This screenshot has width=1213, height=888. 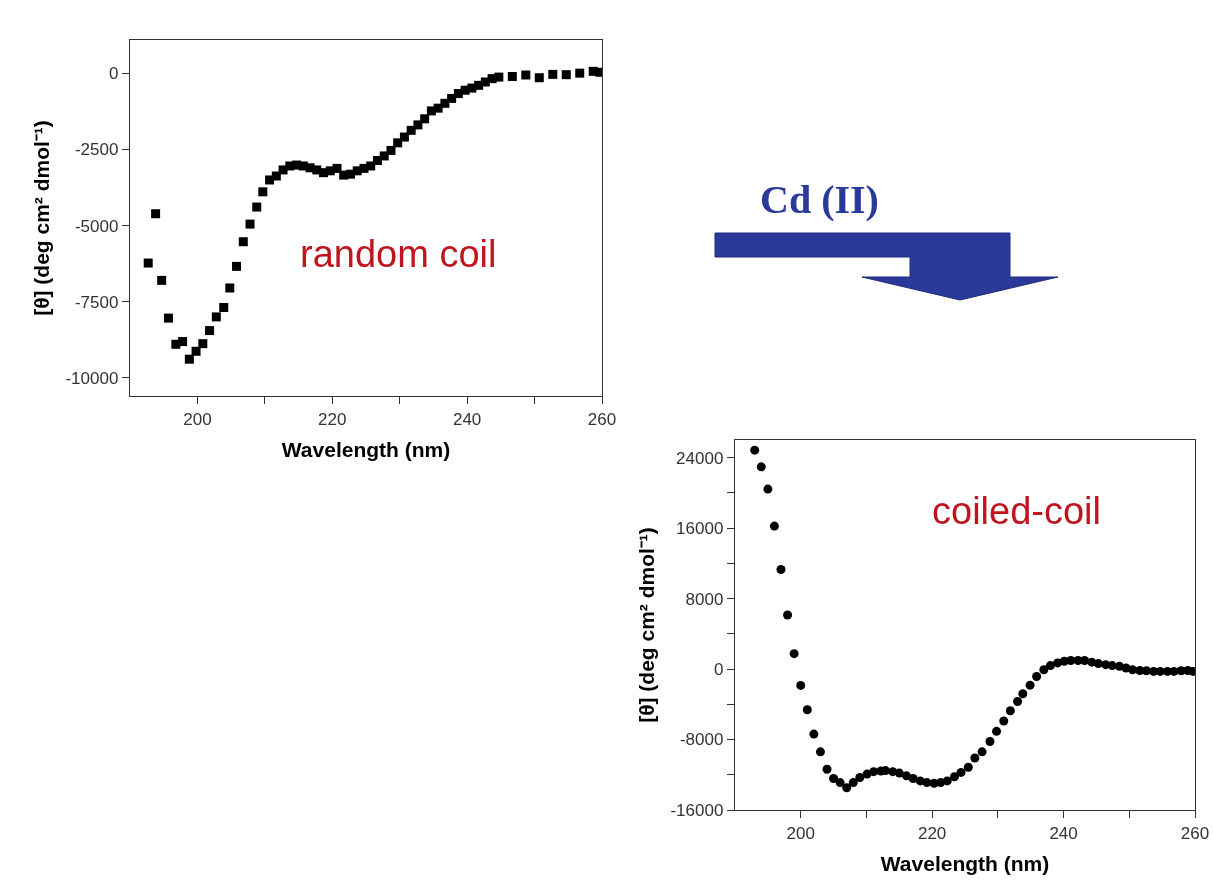 What do you see at coordinates (700, 458) in the screenshot?
I see `y-tick-label: 24000` at bounding box center [700, 458].